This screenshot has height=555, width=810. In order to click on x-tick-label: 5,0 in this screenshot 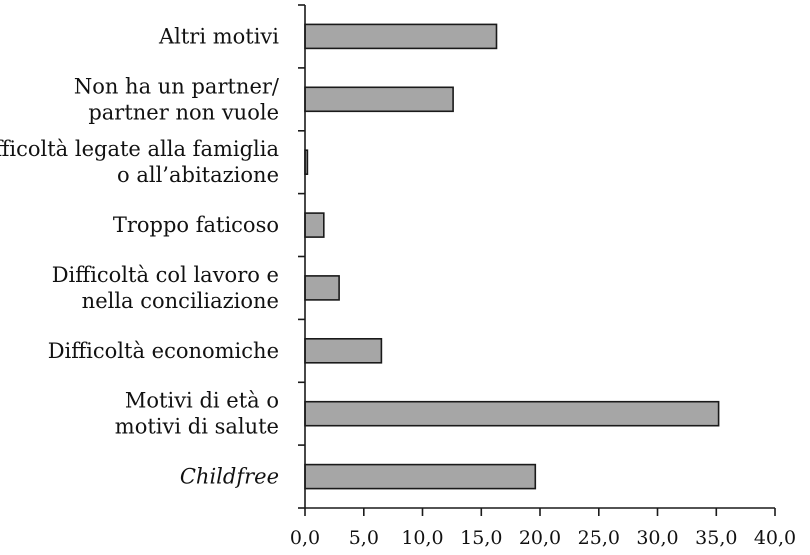, I will do `click(364, 538)`.